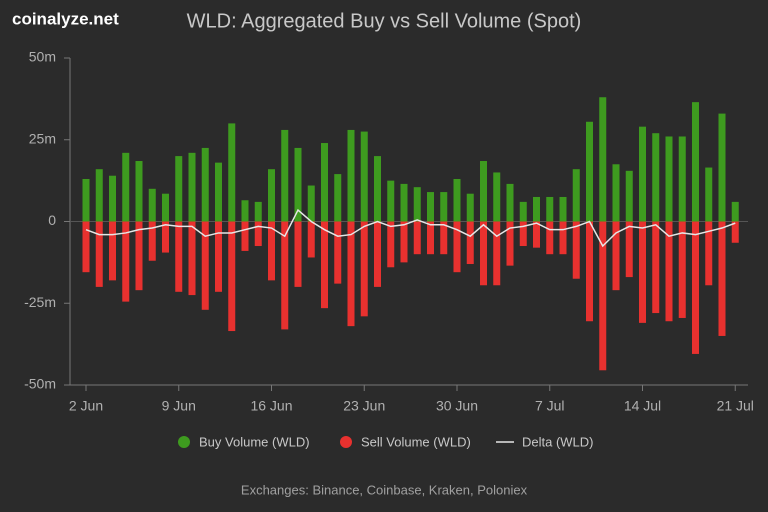 This screenshot has height=512, width=768. I want to click on x-tick-label: 30 Jun, so click(457, 406).